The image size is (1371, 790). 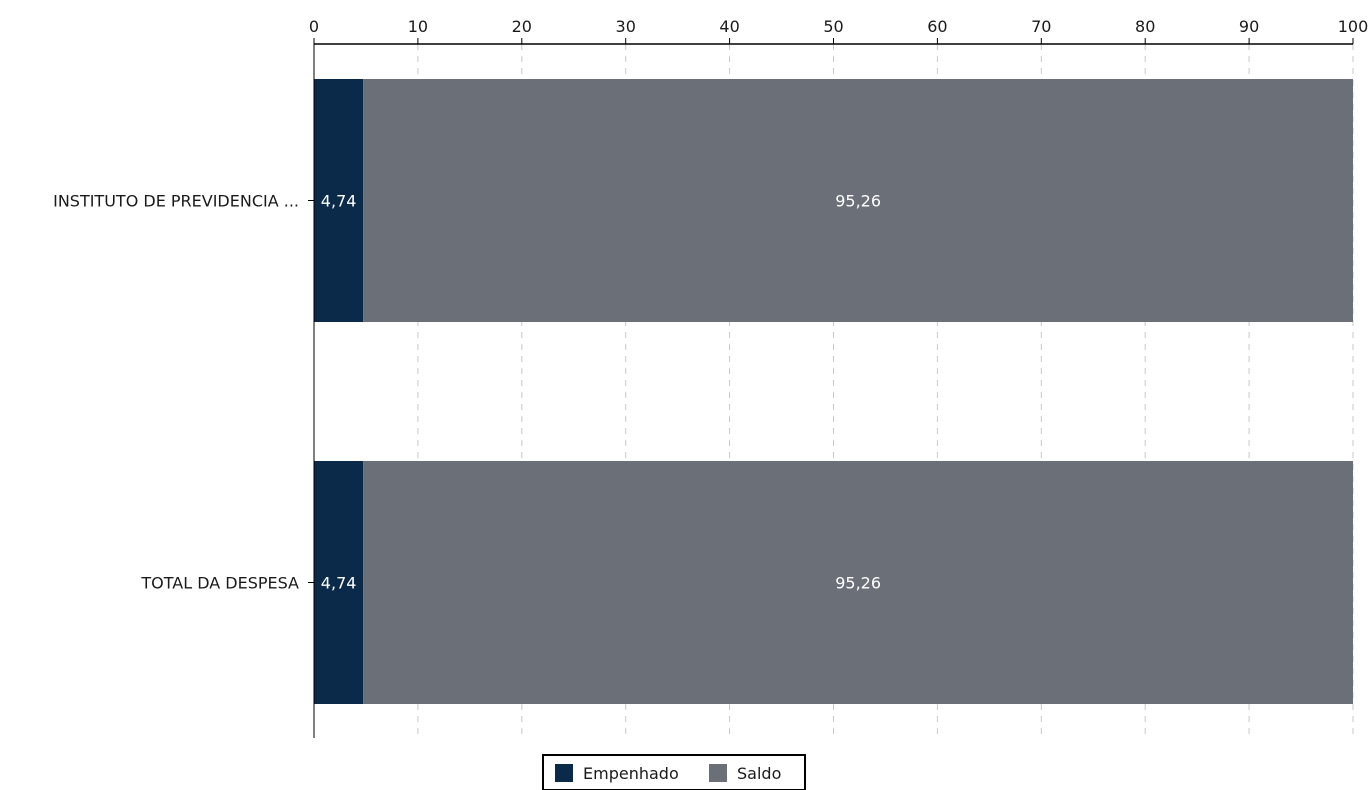 I want to click on legend-swatch-empenhado, so click(x=564, y=773).